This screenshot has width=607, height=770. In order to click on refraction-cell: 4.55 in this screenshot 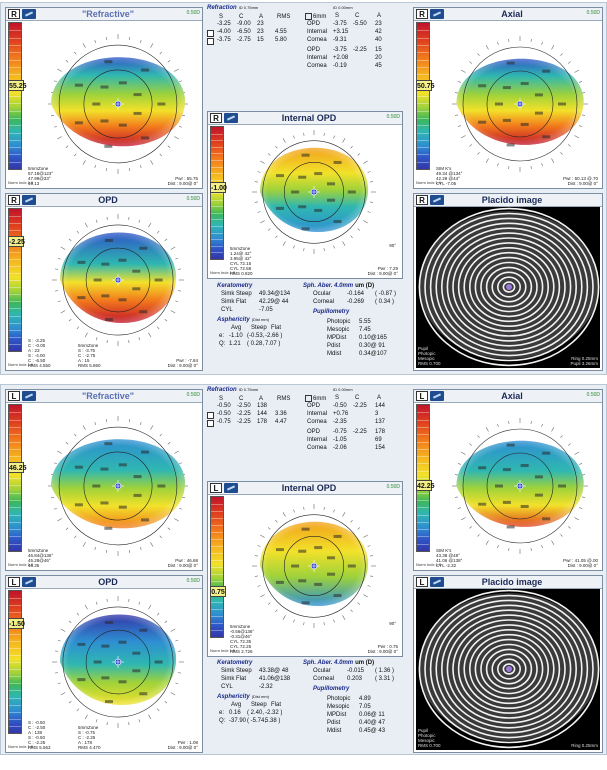, I will do `click(281, 32)`.